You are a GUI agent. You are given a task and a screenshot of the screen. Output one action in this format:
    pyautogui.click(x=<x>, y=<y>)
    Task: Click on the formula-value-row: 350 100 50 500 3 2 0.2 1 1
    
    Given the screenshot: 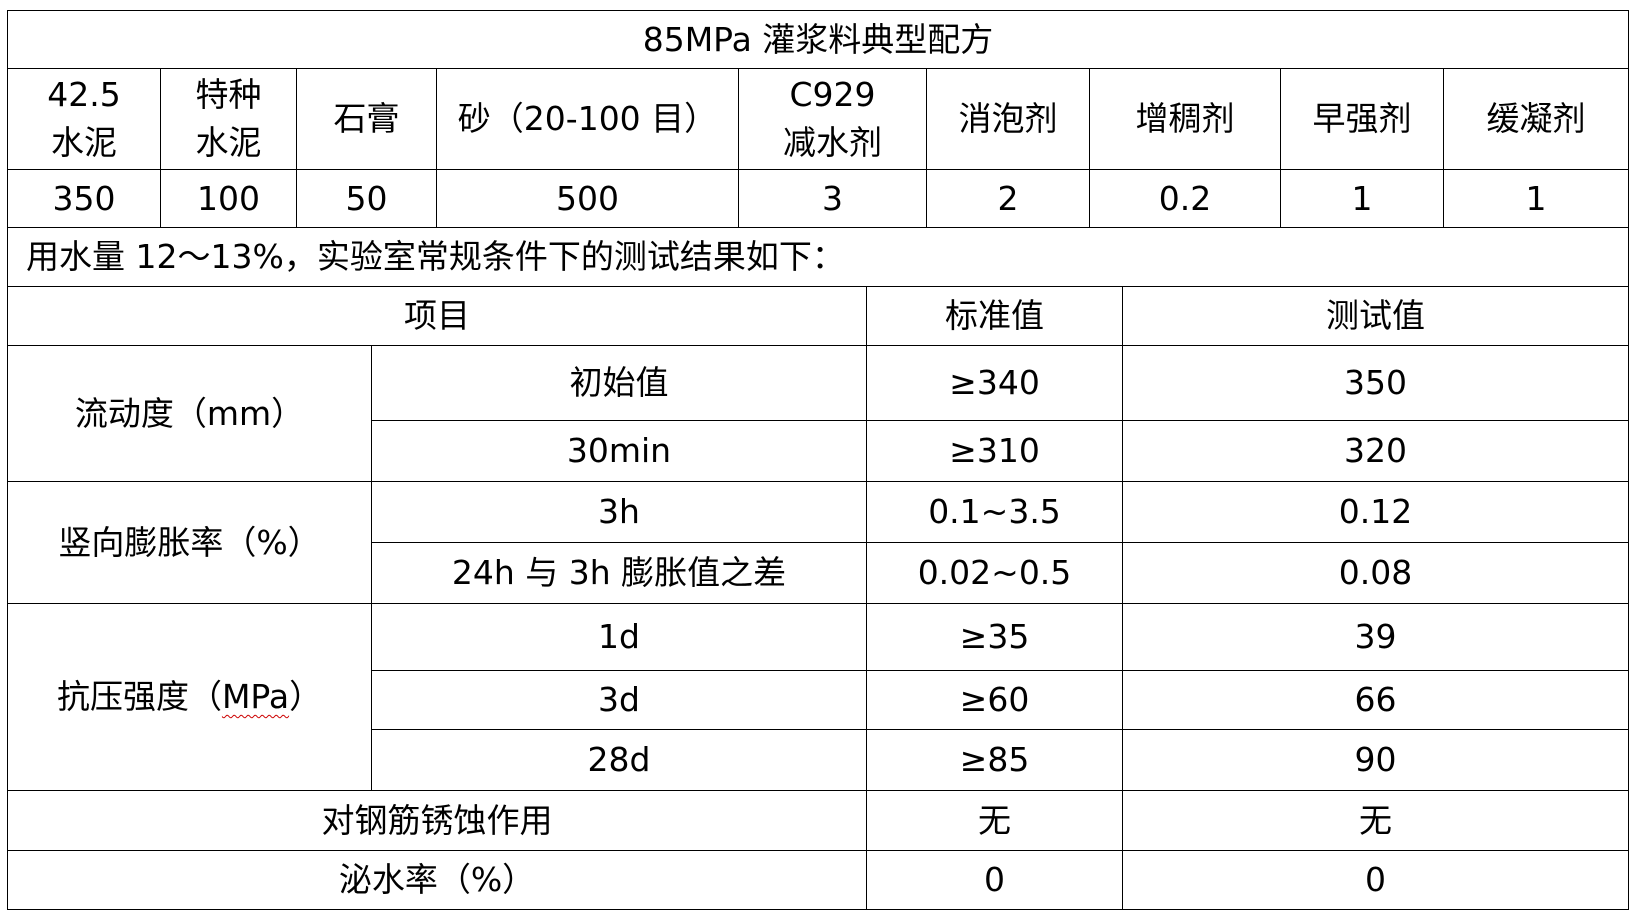 What is the action you would take?
    pyautogui.click(x=818, y=198)
    